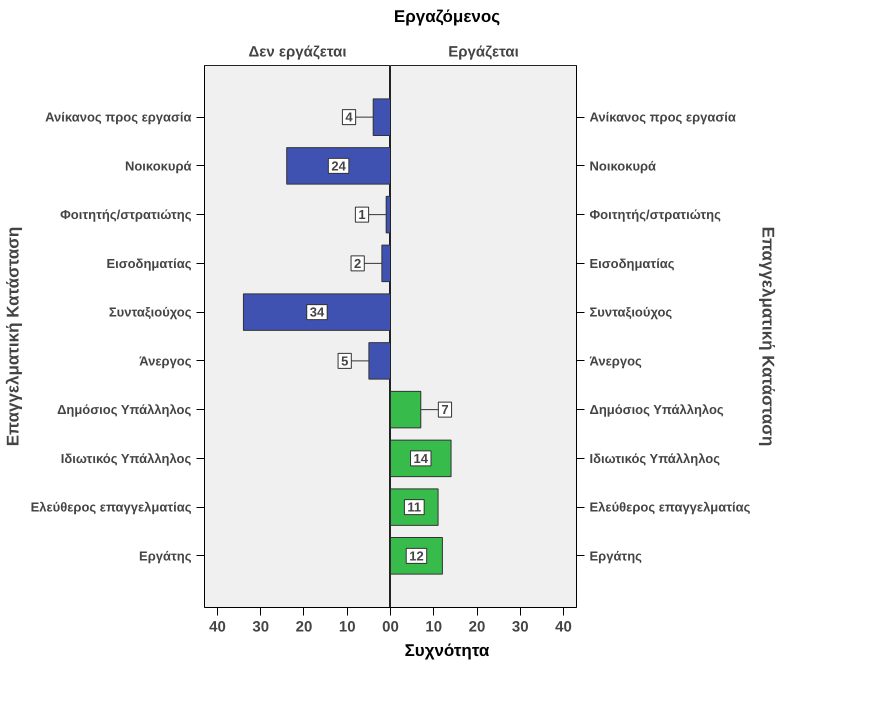  What do you see at coordinates (483, 52) in the screenshot?
I see `chart-title: Εργάζεται` at bounding box center [483, 52].